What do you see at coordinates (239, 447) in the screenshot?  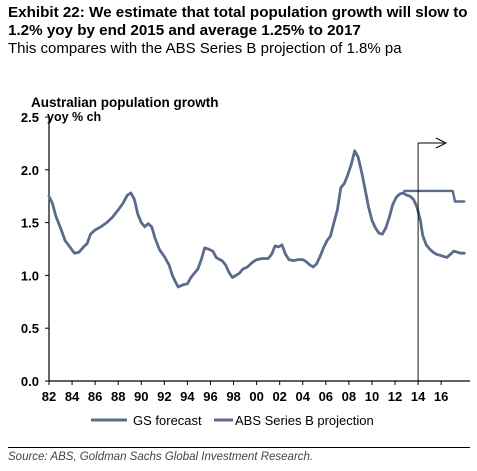 I see `footer-divider` at bounding box center [239, 447].